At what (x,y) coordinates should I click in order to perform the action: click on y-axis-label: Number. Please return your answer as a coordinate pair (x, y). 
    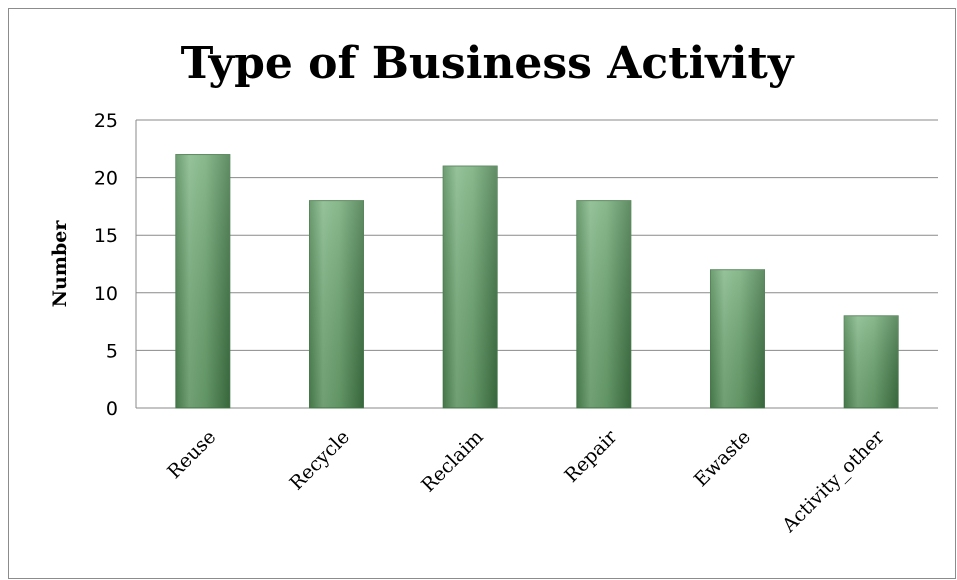
    Looking at the image, I should click on (60, 264).